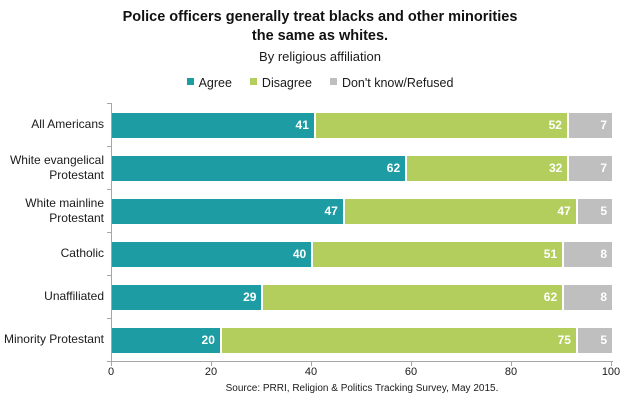  What do you see at coordinates (253, 81) in the screenshot?
I see `legend-swatch-disagree-icon` at bounding box center [253, 81].